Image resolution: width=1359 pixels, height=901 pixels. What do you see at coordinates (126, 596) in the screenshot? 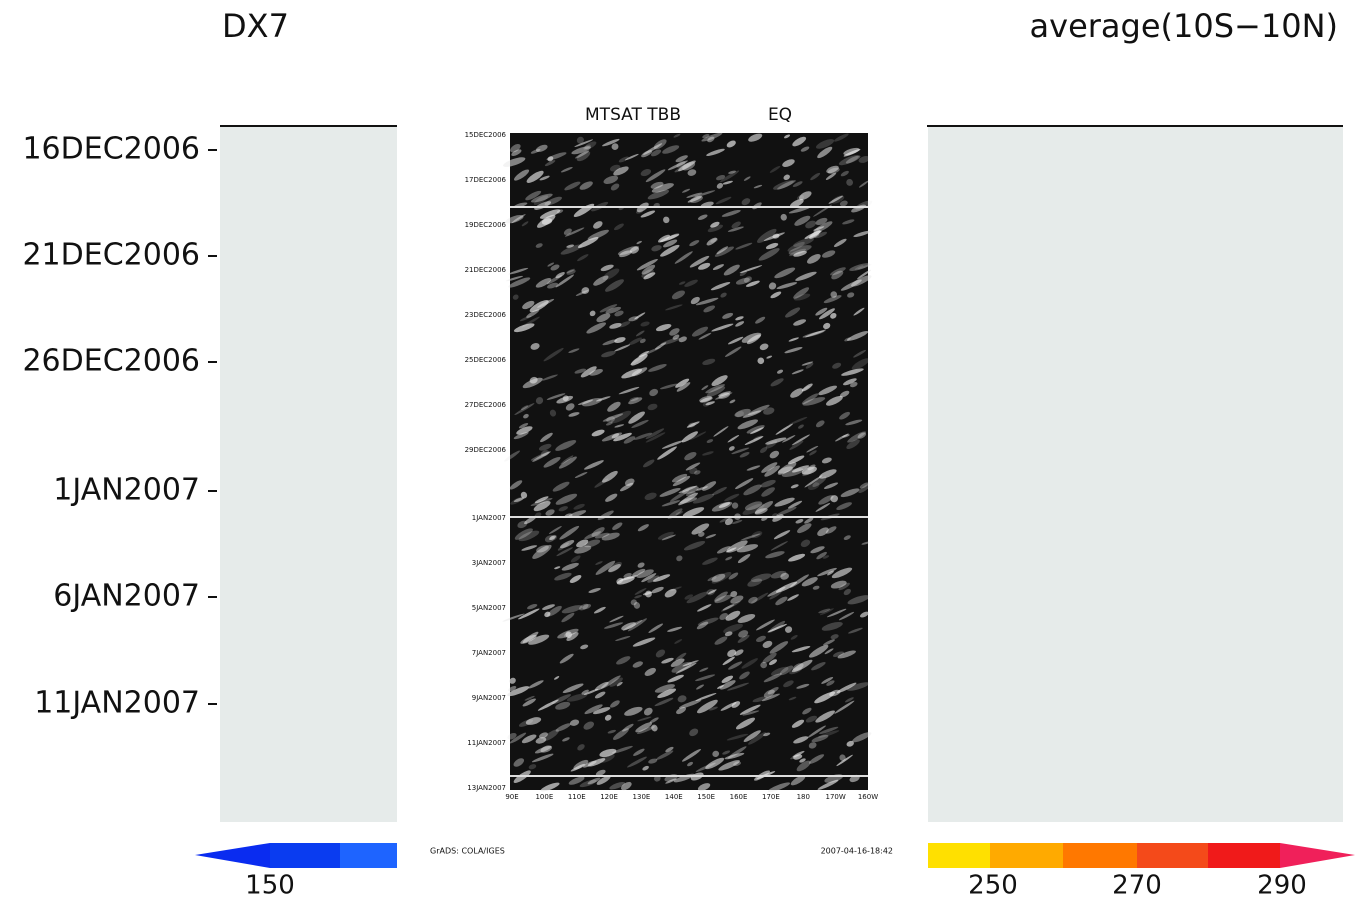
I see `y-tick-label: 6JAN2007` at bounding box center [126, 596].